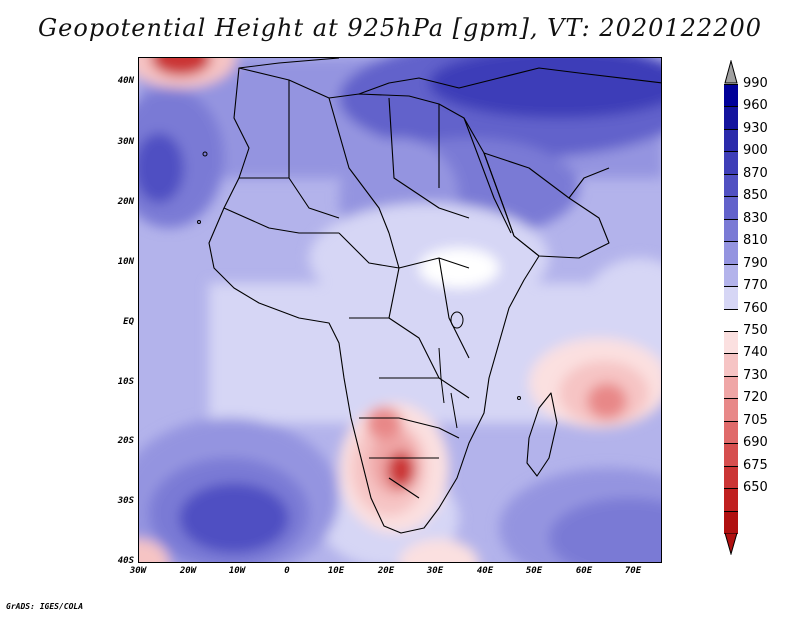 This screenshot has width=800, height=618. I want to click on lat-label: EQ, so click(128, 322).